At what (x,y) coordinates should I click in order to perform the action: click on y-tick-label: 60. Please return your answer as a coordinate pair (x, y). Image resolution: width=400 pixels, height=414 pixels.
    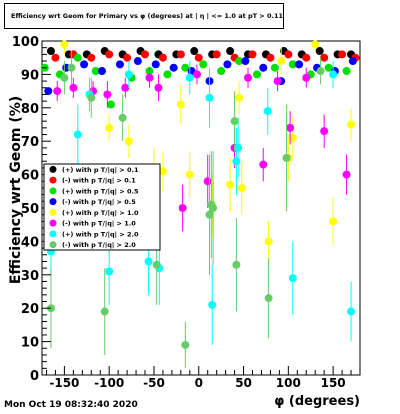
    Looking at the image, I should click on (30, 176).